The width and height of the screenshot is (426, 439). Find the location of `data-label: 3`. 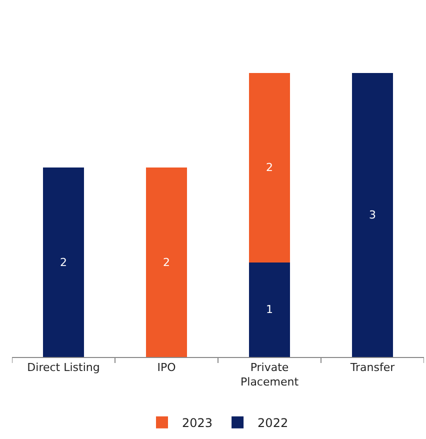

data-label: 3 is located at coordinates (372, 215).